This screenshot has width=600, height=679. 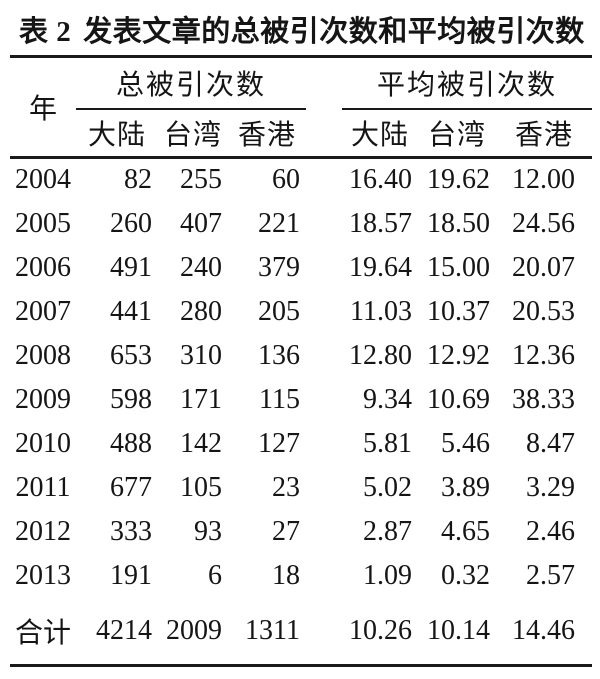 I want to click on data-cell: 5.02, so click(x=388, y=487).